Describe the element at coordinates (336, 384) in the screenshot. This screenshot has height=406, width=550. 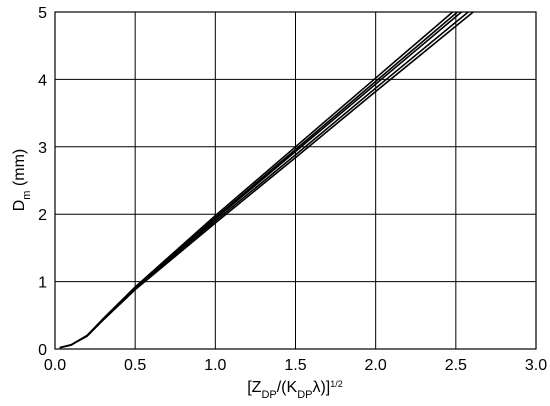
I see `label-part: 1/2` at that location.